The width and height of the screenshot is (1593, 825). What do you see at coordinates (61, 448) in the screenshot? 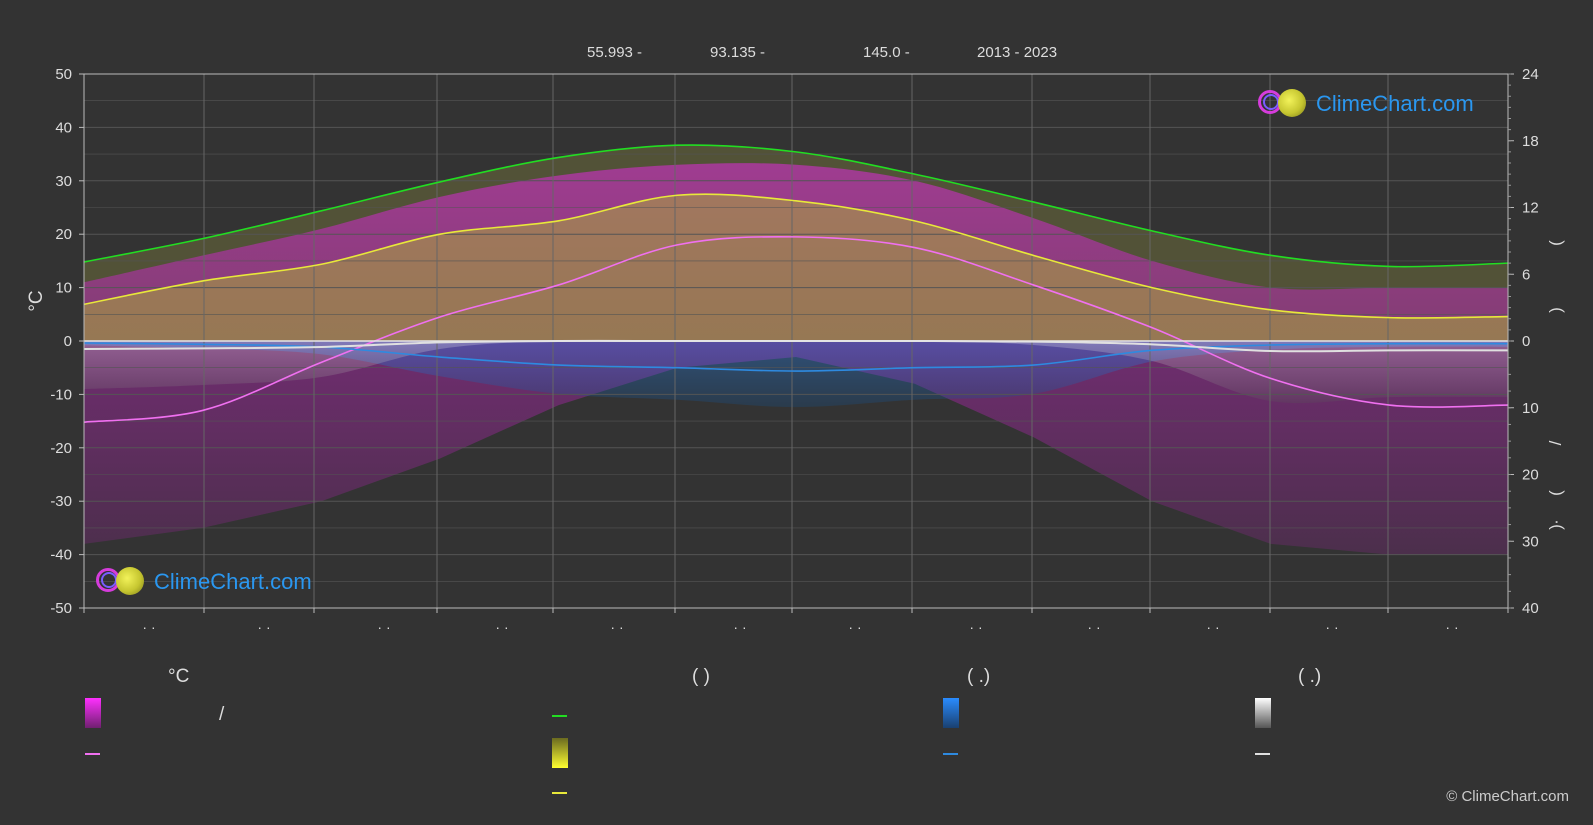
I see `left-tick-label: -20` at bounding box center [61, 448].